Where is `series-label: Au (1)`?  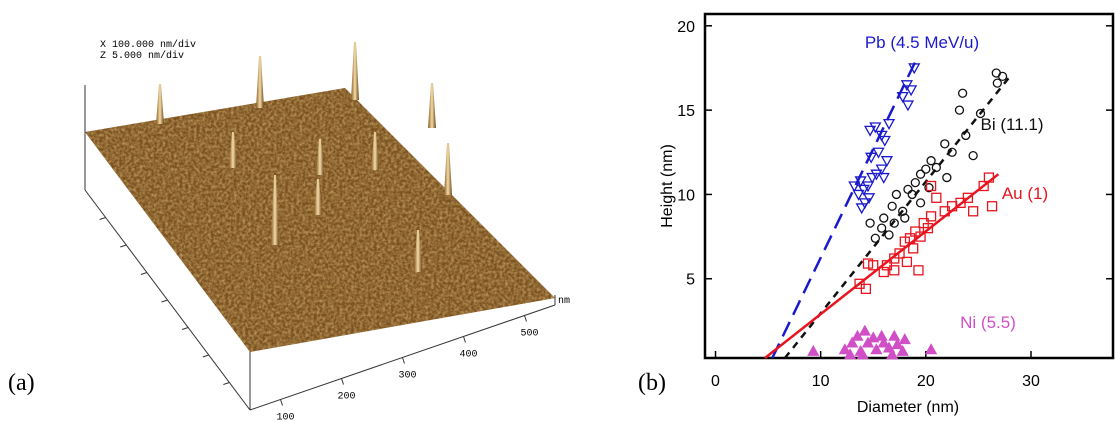
series-label: Au (1) is located at coordinates (1025, 193).